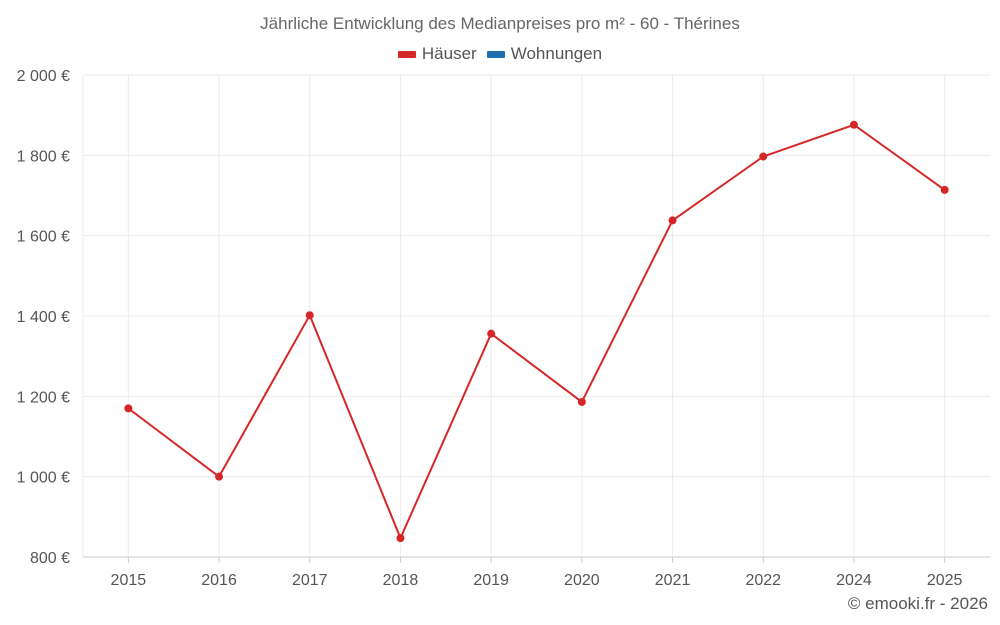 The height and width of the screenshot is (625, 1000). What do you see at coordinates (310, 580) in the screenshot?
I see `x-tick-label: 2017` at bounding box center [310, 580].